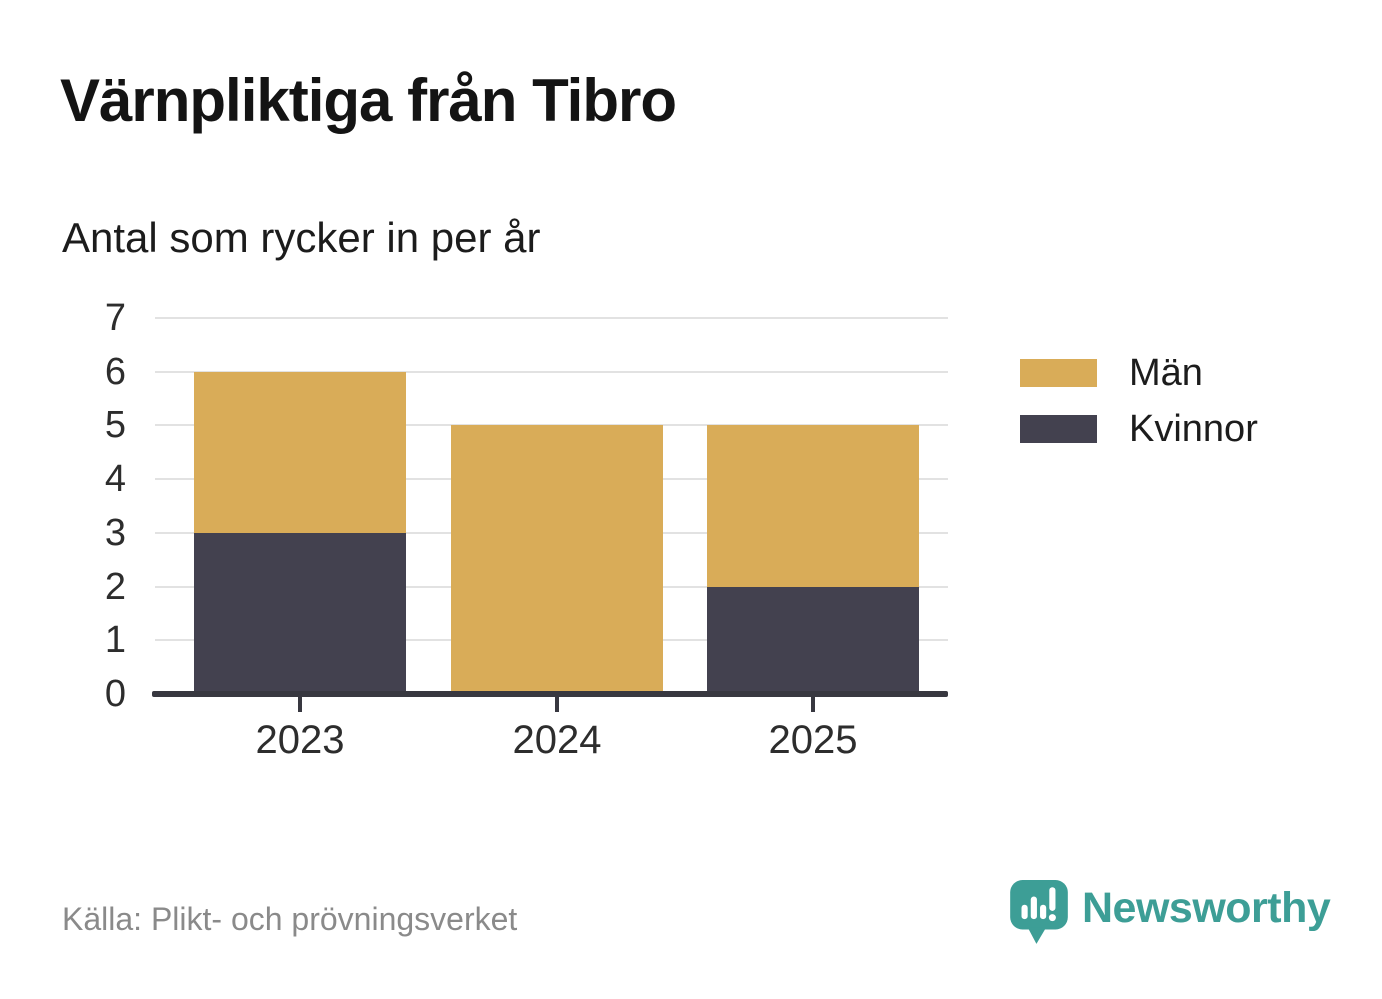 Image resolution: width=1382 pixels, height=999 pixels. Describe the element at coordinates (557, 740) in the screenshot. I see `x-tick-label-2024: 2024` at that location.